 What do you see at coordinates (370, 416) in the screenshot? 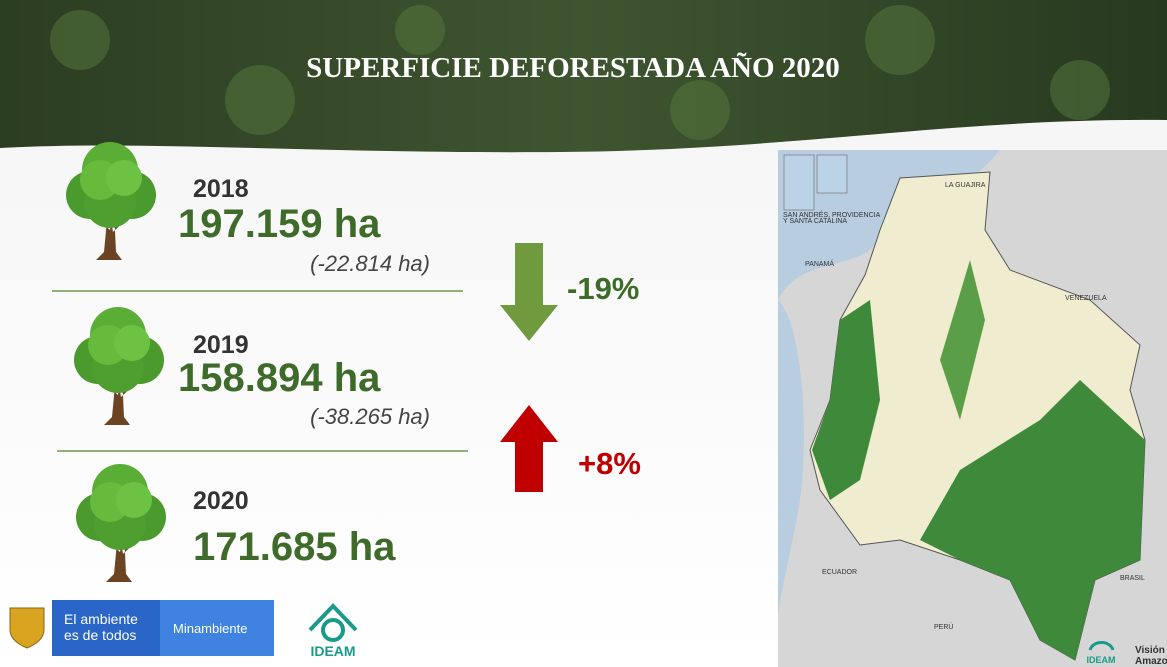
I see `change: (-38.265 ha)` at bounding box center [370, 416].